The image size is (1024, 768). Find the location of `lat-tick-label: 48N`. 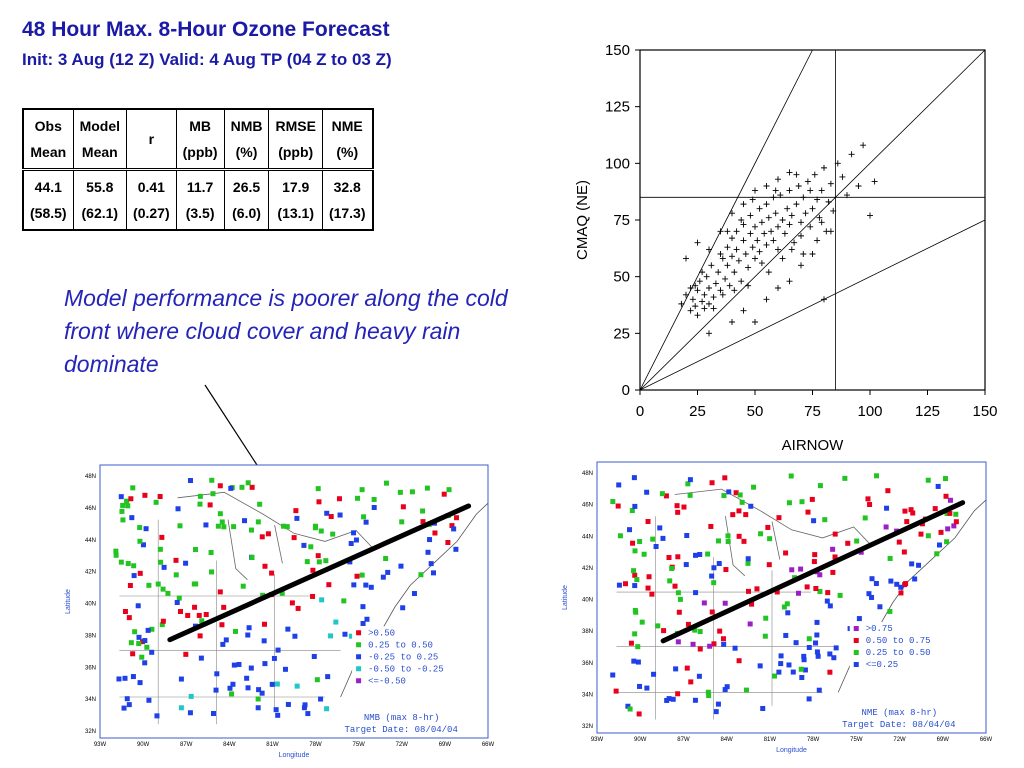

lat-tick-label: 48N is located at coordinates (90, 477).